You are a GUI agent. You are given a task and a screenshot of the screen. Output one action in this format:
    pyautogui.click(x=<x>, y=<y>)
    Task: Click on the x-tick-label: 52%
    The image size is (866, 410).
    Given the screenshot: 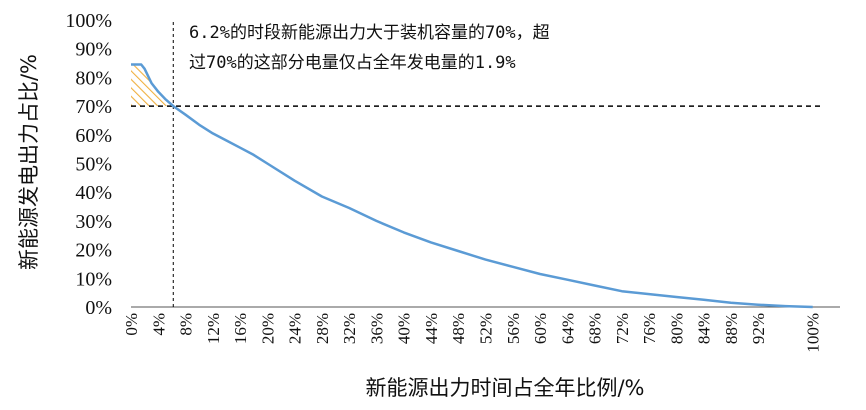 What is the action you would take?
    pyautogui.click(x=486, y=328)
    